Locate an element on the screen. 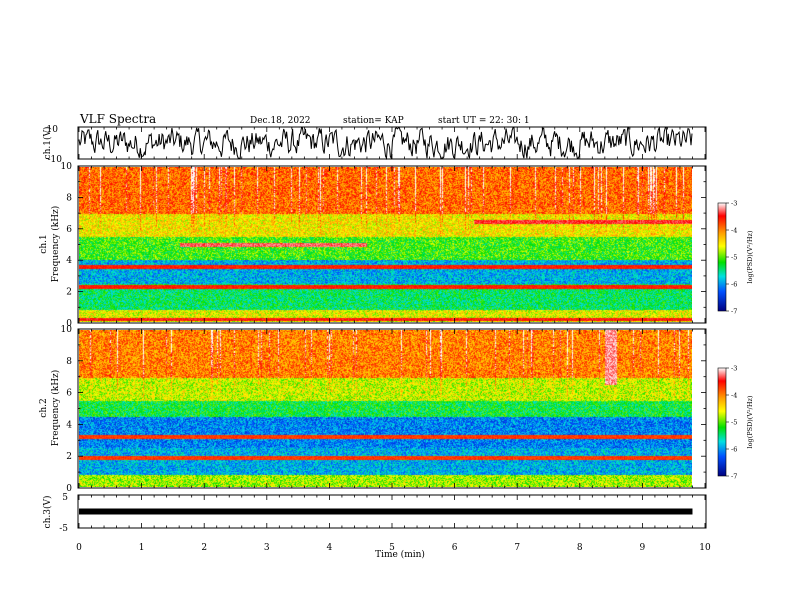 The image size is (792, 612). time-axis-label: Time (min) is located at coordinates (400, 554).